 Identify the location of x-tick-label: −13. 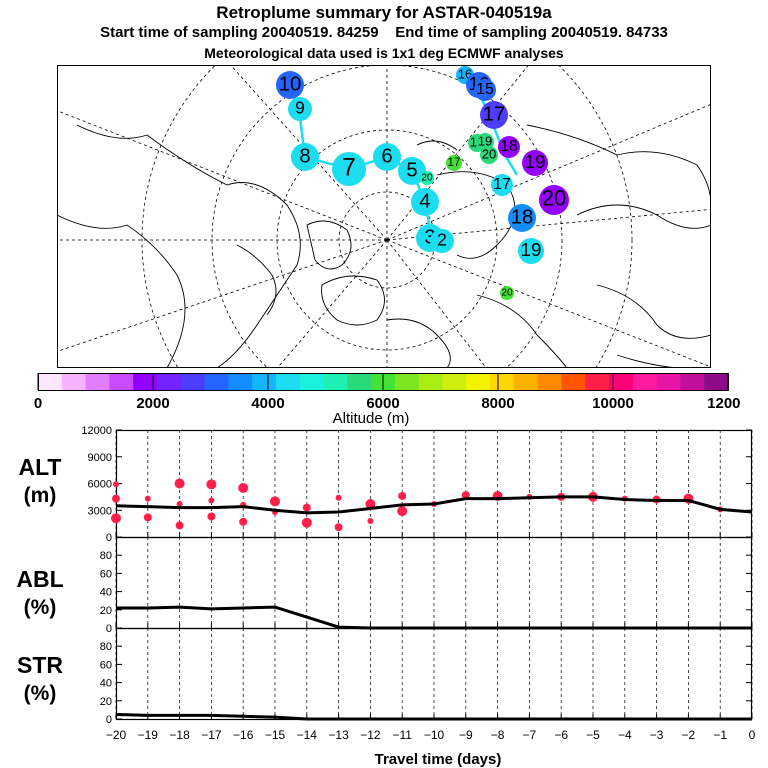
(338, 735).